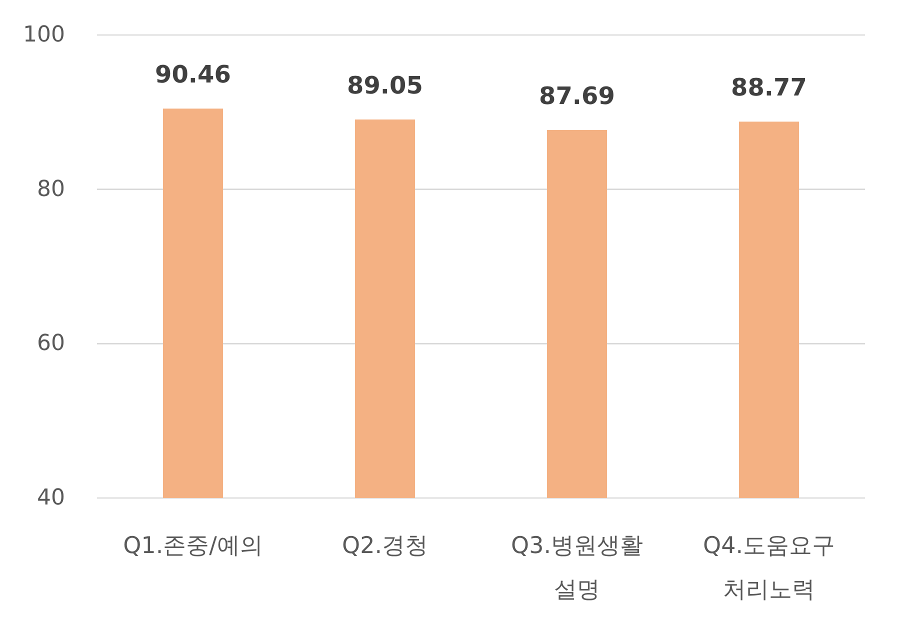 This screenshot has height=639, width=900. Describe the element at coordinates (385, 546) in the screenshot. I see `x-tick-label: Q2.경청` at that location.